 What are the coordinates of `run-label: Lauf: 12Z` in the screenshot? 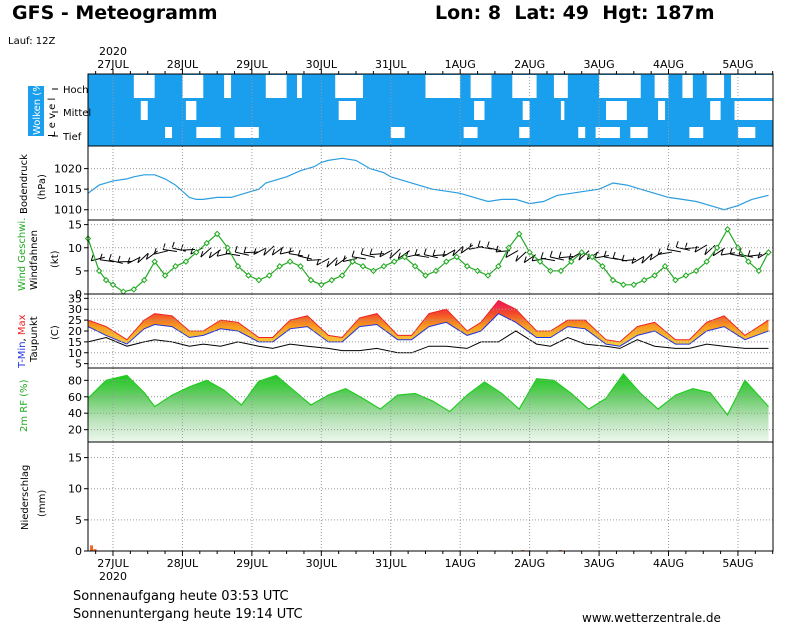 It's located at (31, 41).